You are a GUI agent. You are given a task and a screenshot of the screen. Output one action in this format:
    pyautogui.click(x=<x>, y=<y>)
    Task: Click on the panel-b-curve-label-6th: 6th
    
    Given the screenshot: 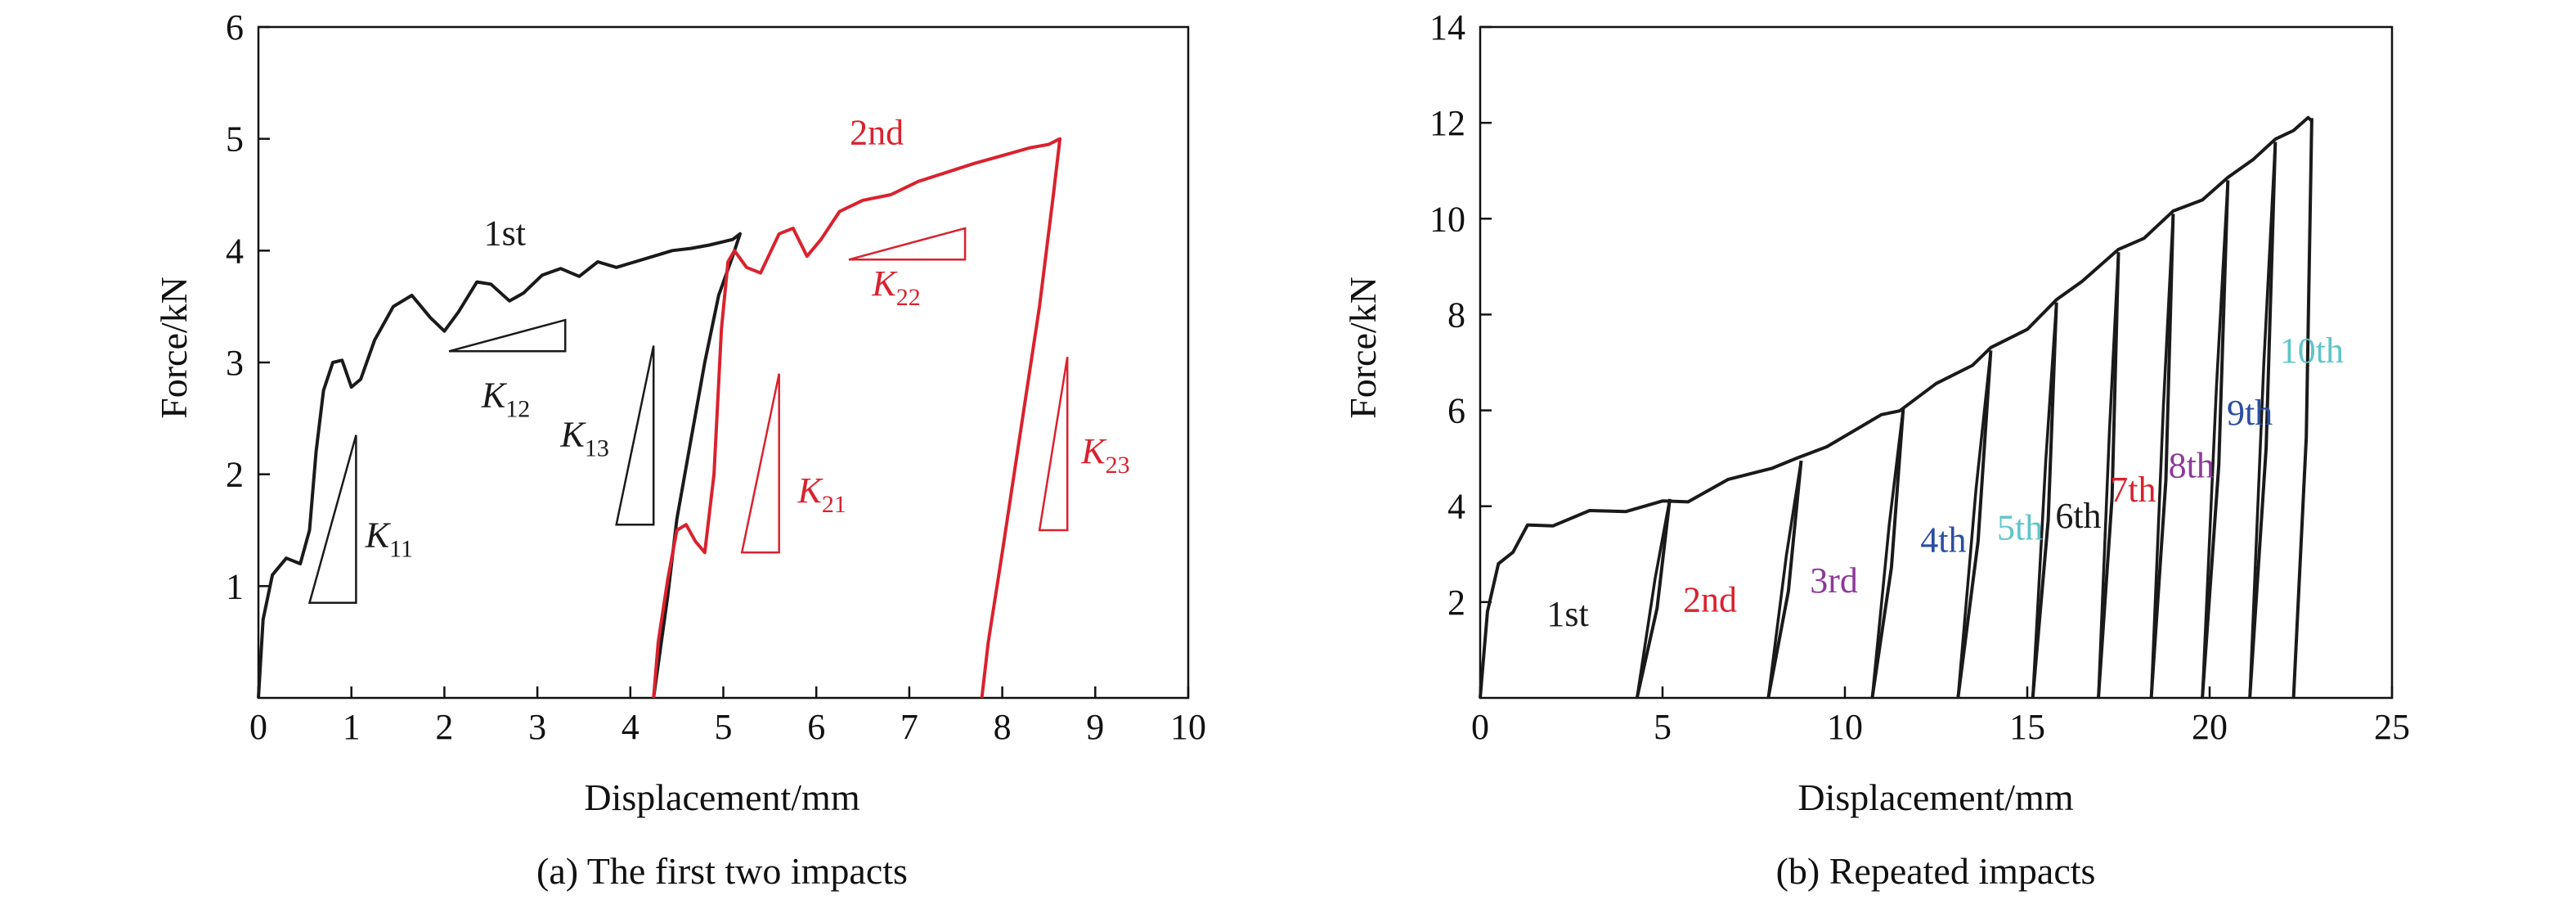 What is the action you would take?
    pyautogui.click(x=2078, y=516)
    